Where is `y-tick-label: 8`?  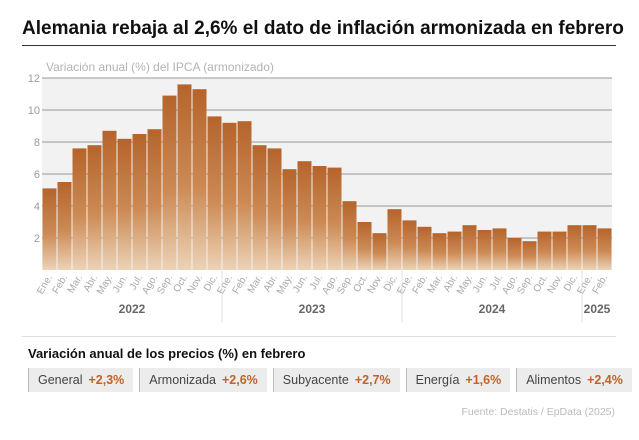 y-tick-label: 8 is located at coordinates (37, 143).